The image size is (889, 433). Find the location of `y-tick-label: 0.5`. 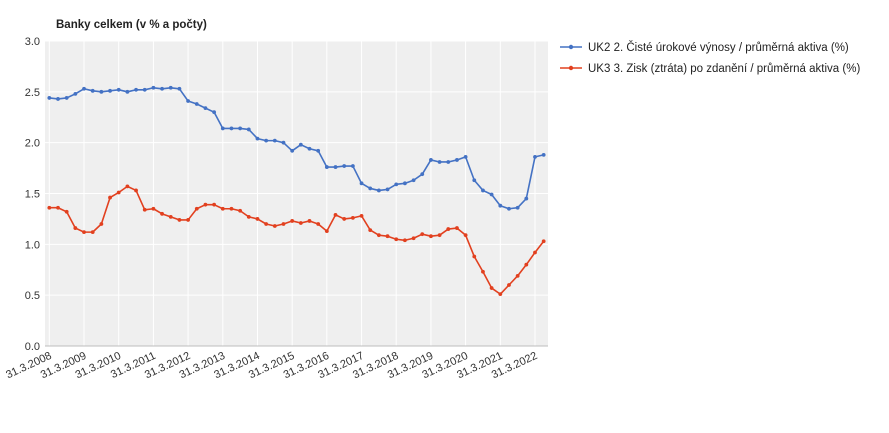

y-tick-label: 0.5 is located at coordinates (32, 296).